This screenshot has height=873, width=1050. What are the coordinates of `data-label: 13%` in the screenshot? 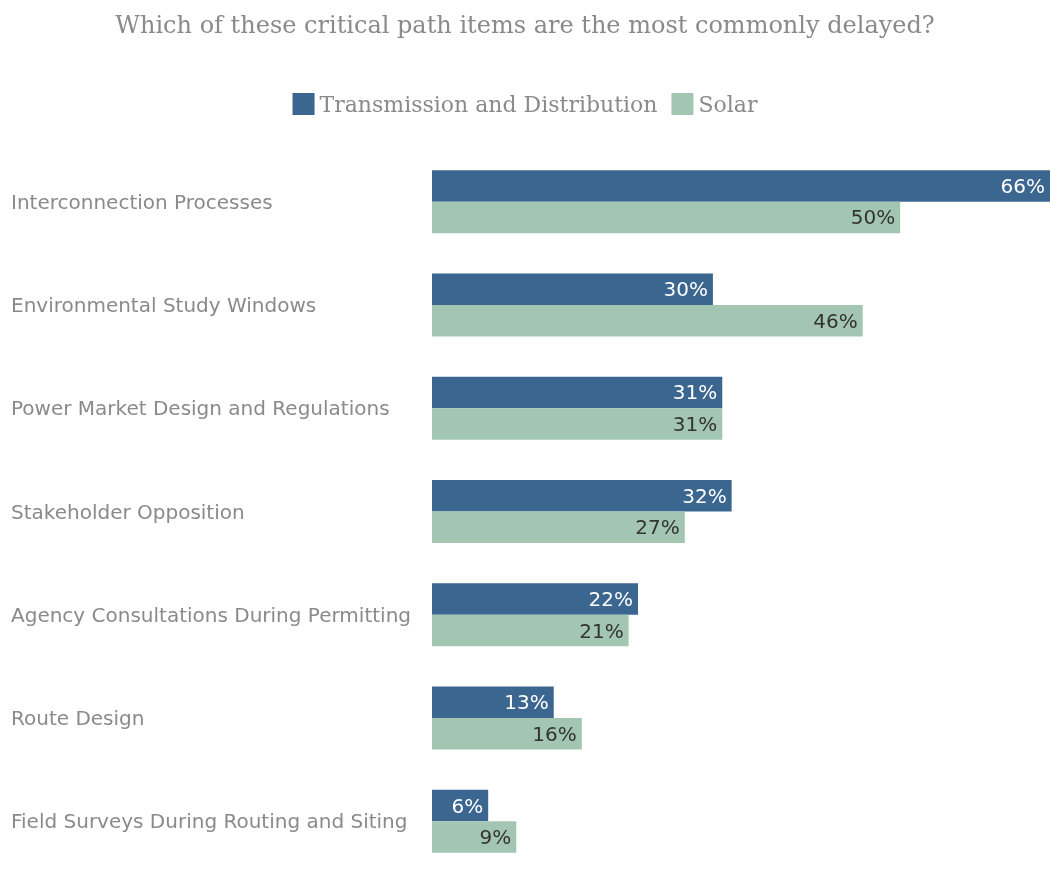 It's located at (526, 702).